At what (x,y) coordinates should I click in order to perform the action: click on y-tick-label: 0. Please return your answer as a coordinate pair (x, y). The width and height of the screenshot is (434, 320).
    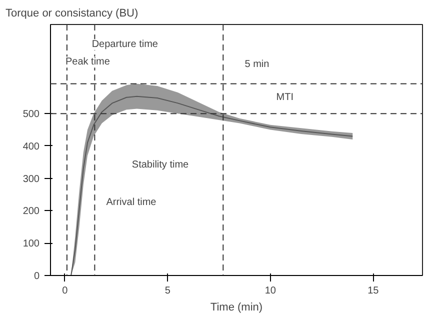
    Looking at the image, I should click on (37, 276).